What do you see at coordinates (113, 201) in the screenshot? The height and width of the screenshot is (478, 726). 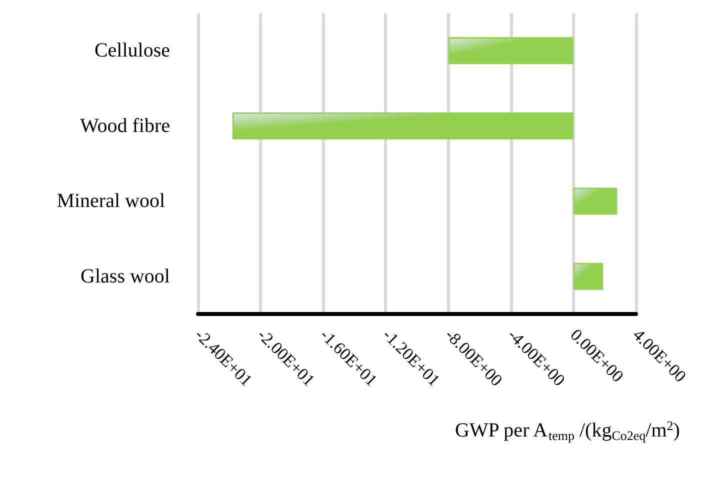 I see `y-tick-label: Mineral wool` at bounding box center [113, 201].